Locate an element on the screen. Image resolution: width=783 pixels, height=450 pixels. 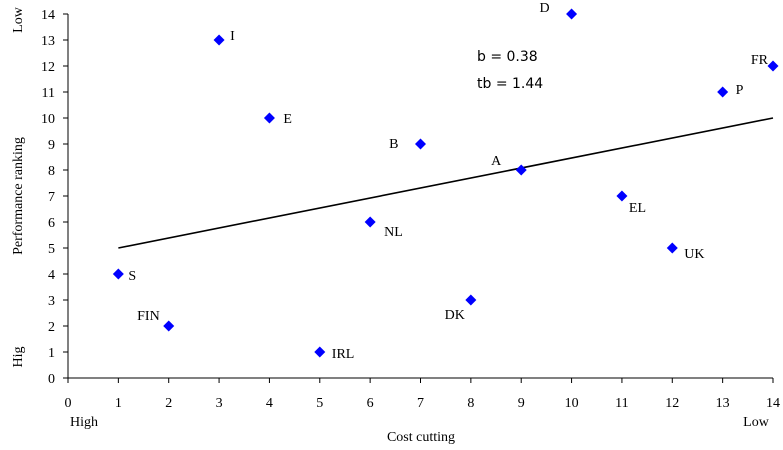
point-label-e: E is located at coordinates (287, 119).